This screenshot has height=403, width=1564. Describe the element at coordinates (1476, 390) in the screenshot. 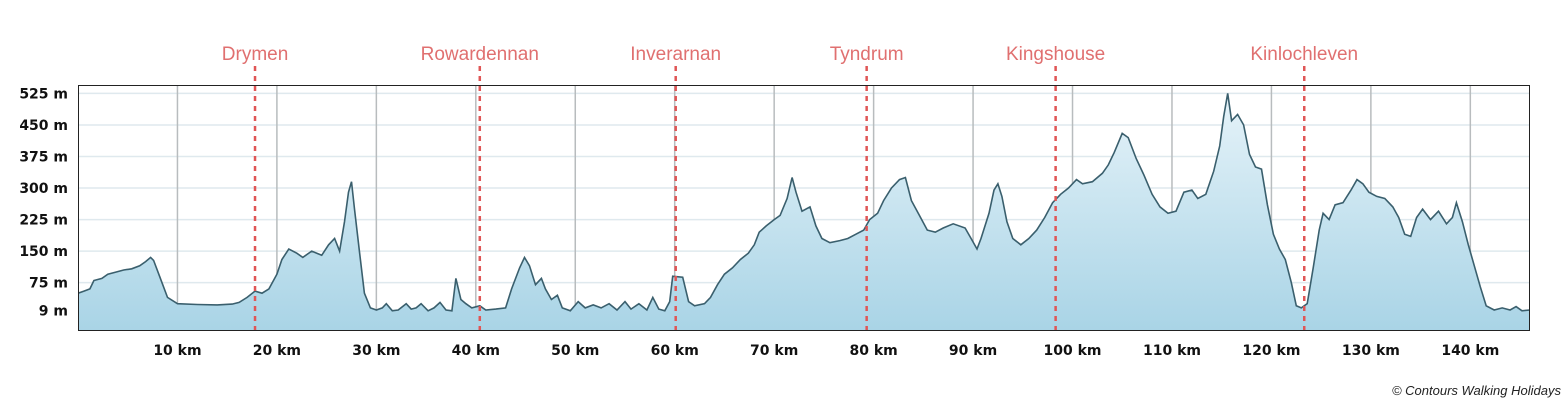

I see `copyright-credit: © Contours Walking Holidays` at that location.